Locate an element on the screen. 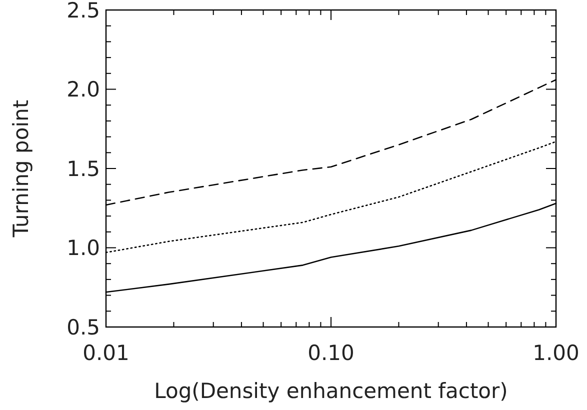 This screenshot has height=410, width=587. y-tick-label: 1.5 is located at coordinates (83, 168).